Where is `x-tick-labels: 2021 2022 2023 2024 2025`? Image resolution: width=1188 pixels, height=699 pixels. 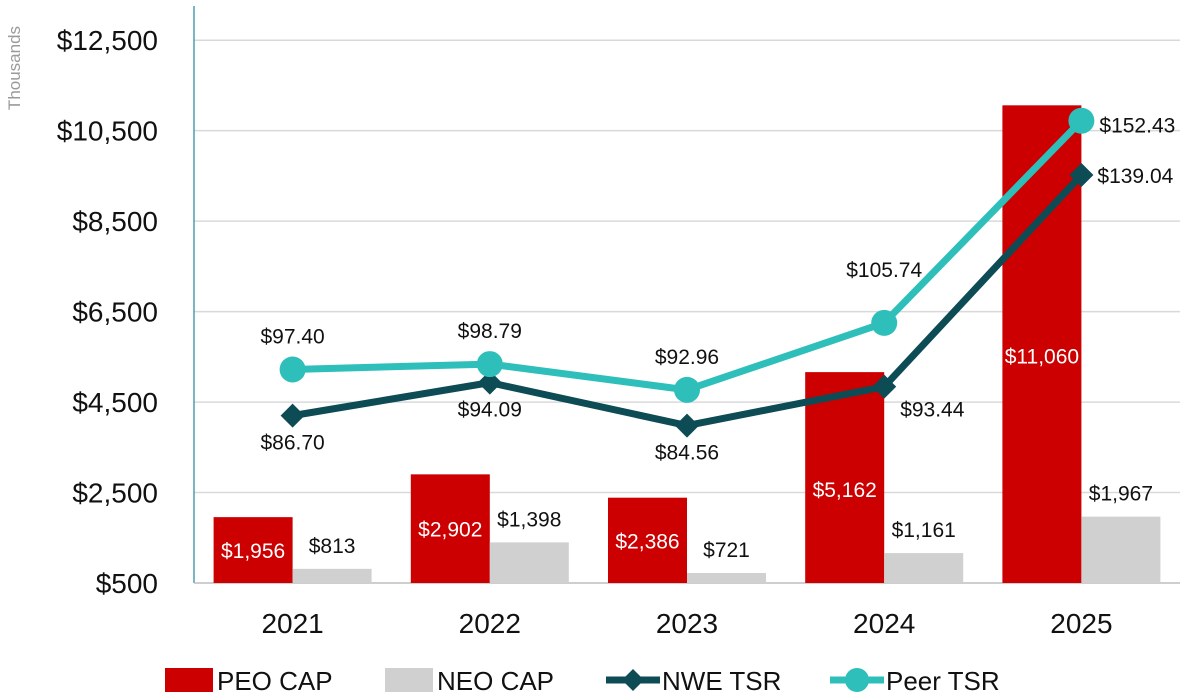 x-tick-labels: 2021 2022 2023 2024 2025 is located at coordinates (686, 623).